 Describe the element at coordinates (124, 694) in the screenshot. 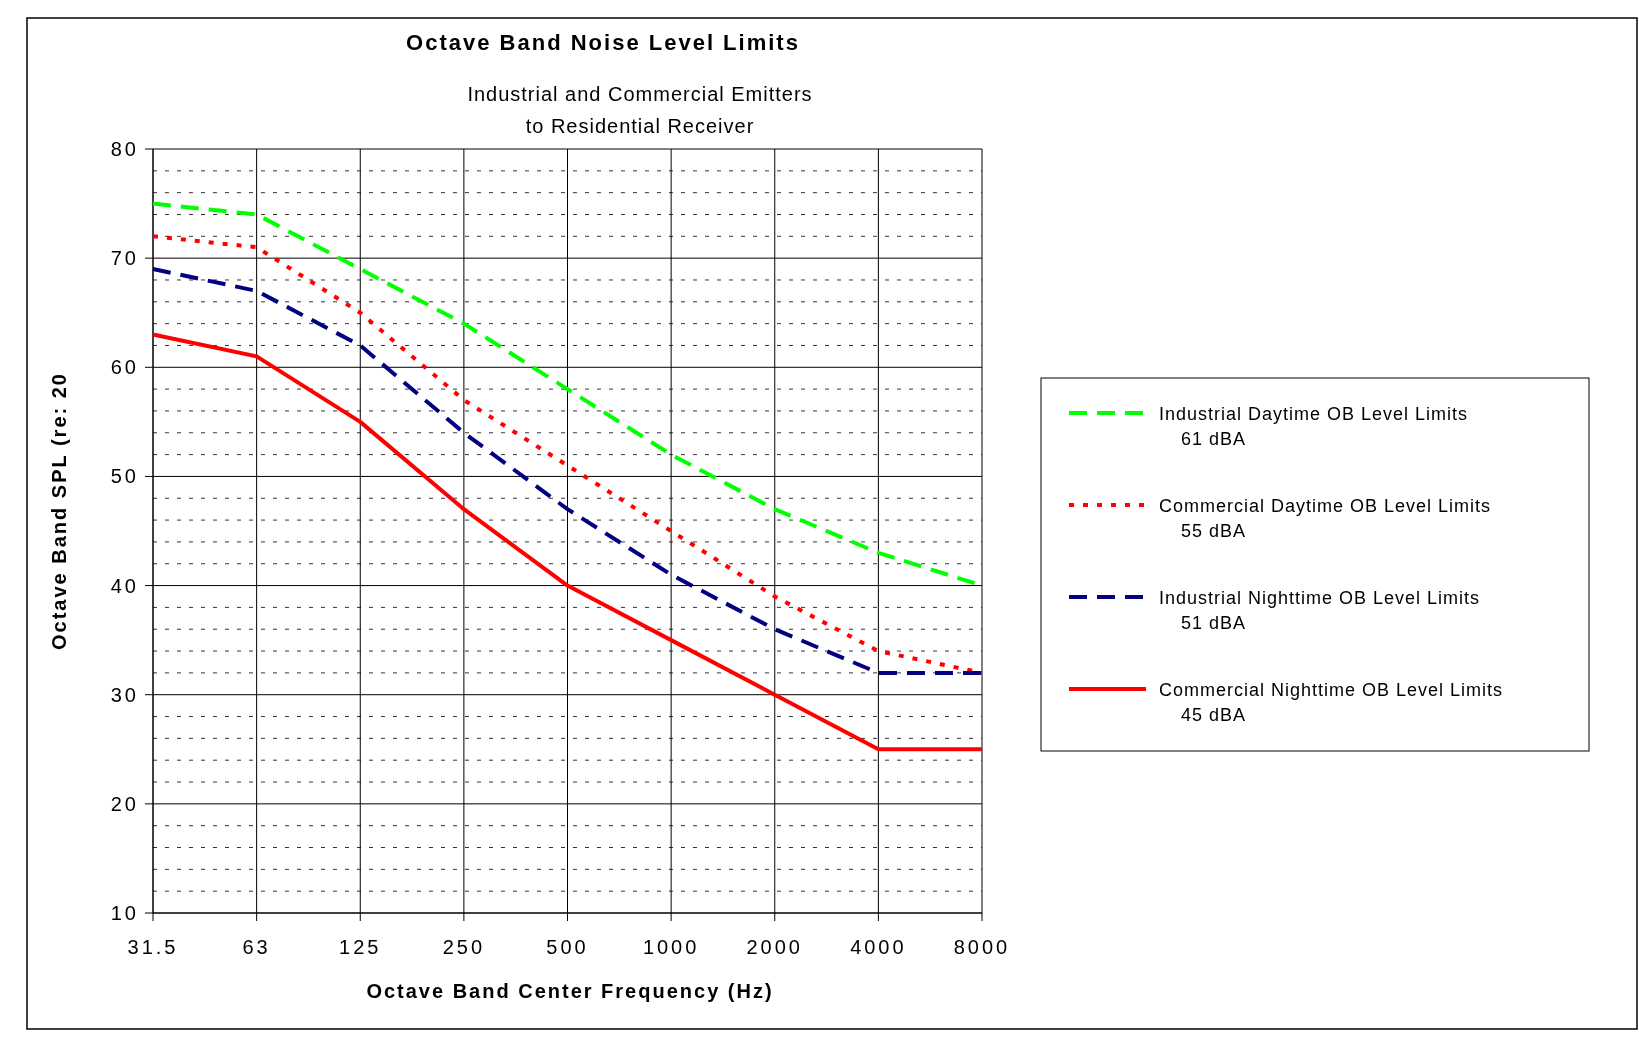

I see `y-tick-label: 30` at that location.